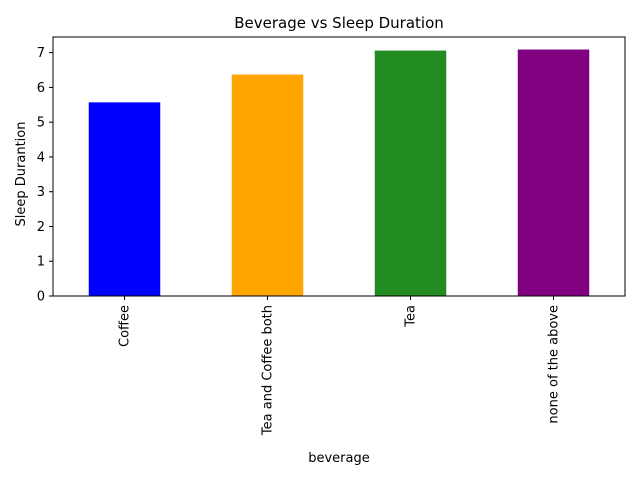 The height and width of the screenshot is (480, 640). I want to click on x-tick-label: Tea, so click(411, 316).